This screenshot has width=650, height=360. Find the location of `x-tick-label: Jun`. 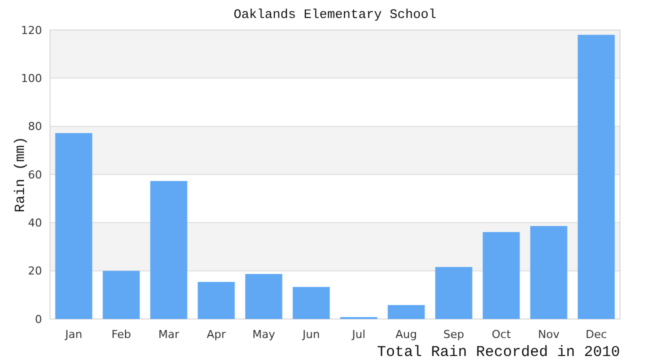

x-tick-label: Jun is located at coordinates (311, 334).